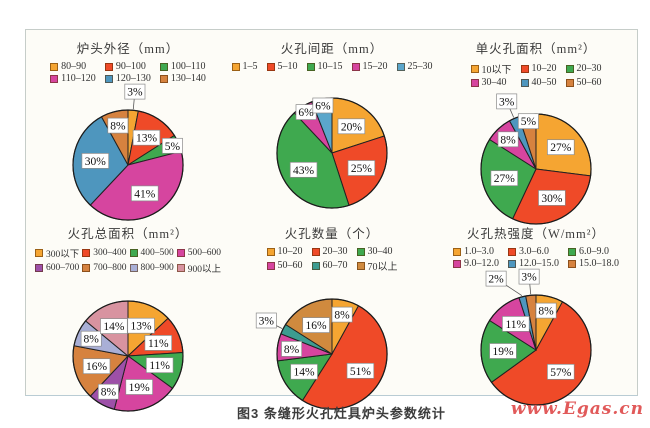 This screenshot has width=650, height=428. I want to click on legend-item: 100–110, so click(182, 66).